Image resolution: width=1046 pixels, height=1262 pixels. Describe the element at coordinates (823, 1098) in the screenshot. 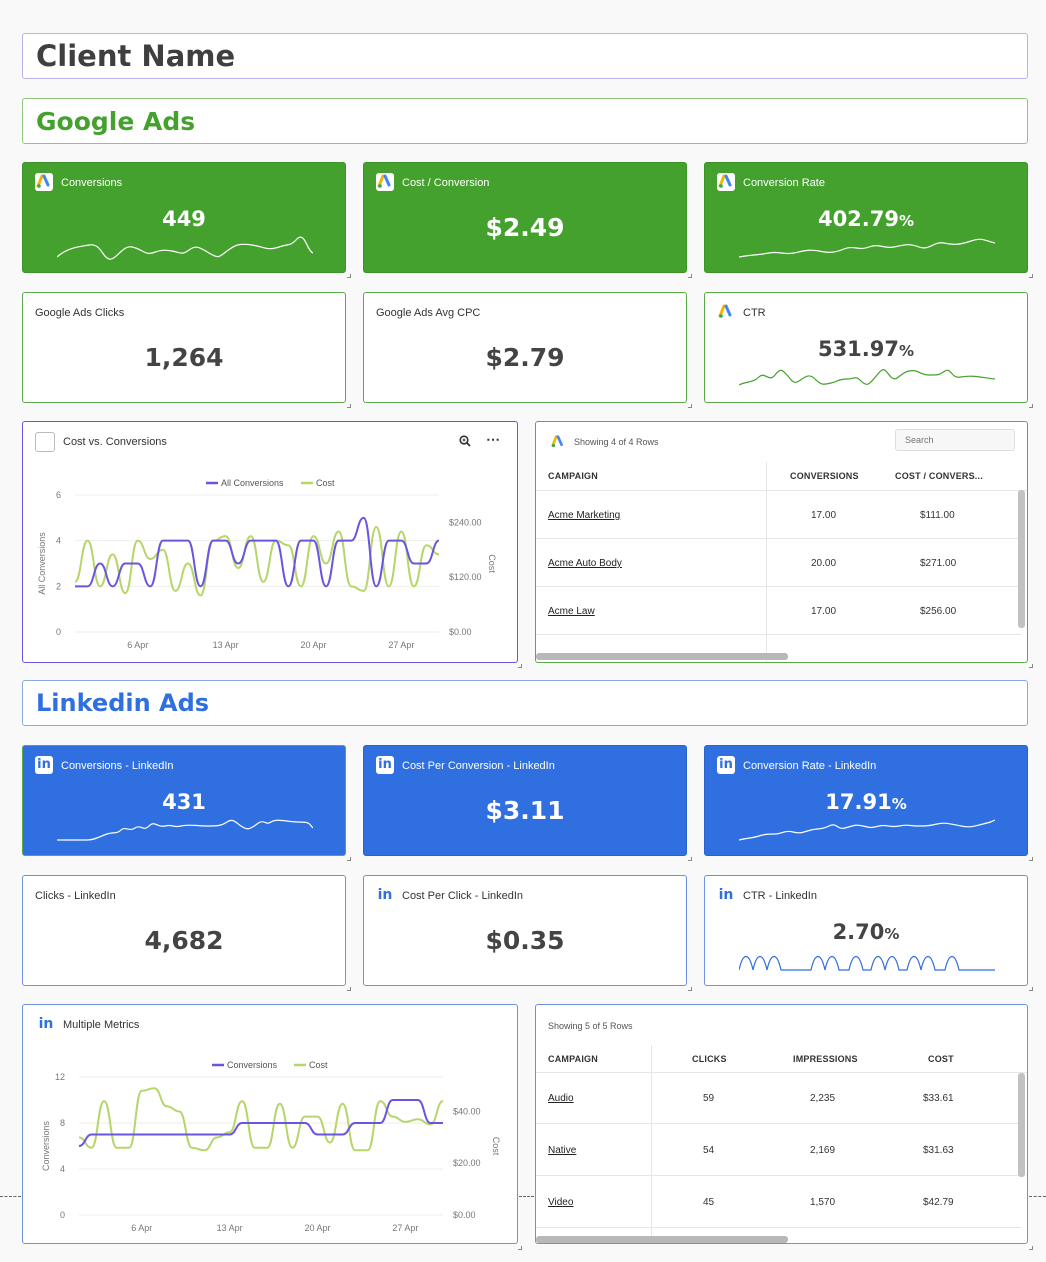

I see `table-cell-impressions: 2,235` at that location.